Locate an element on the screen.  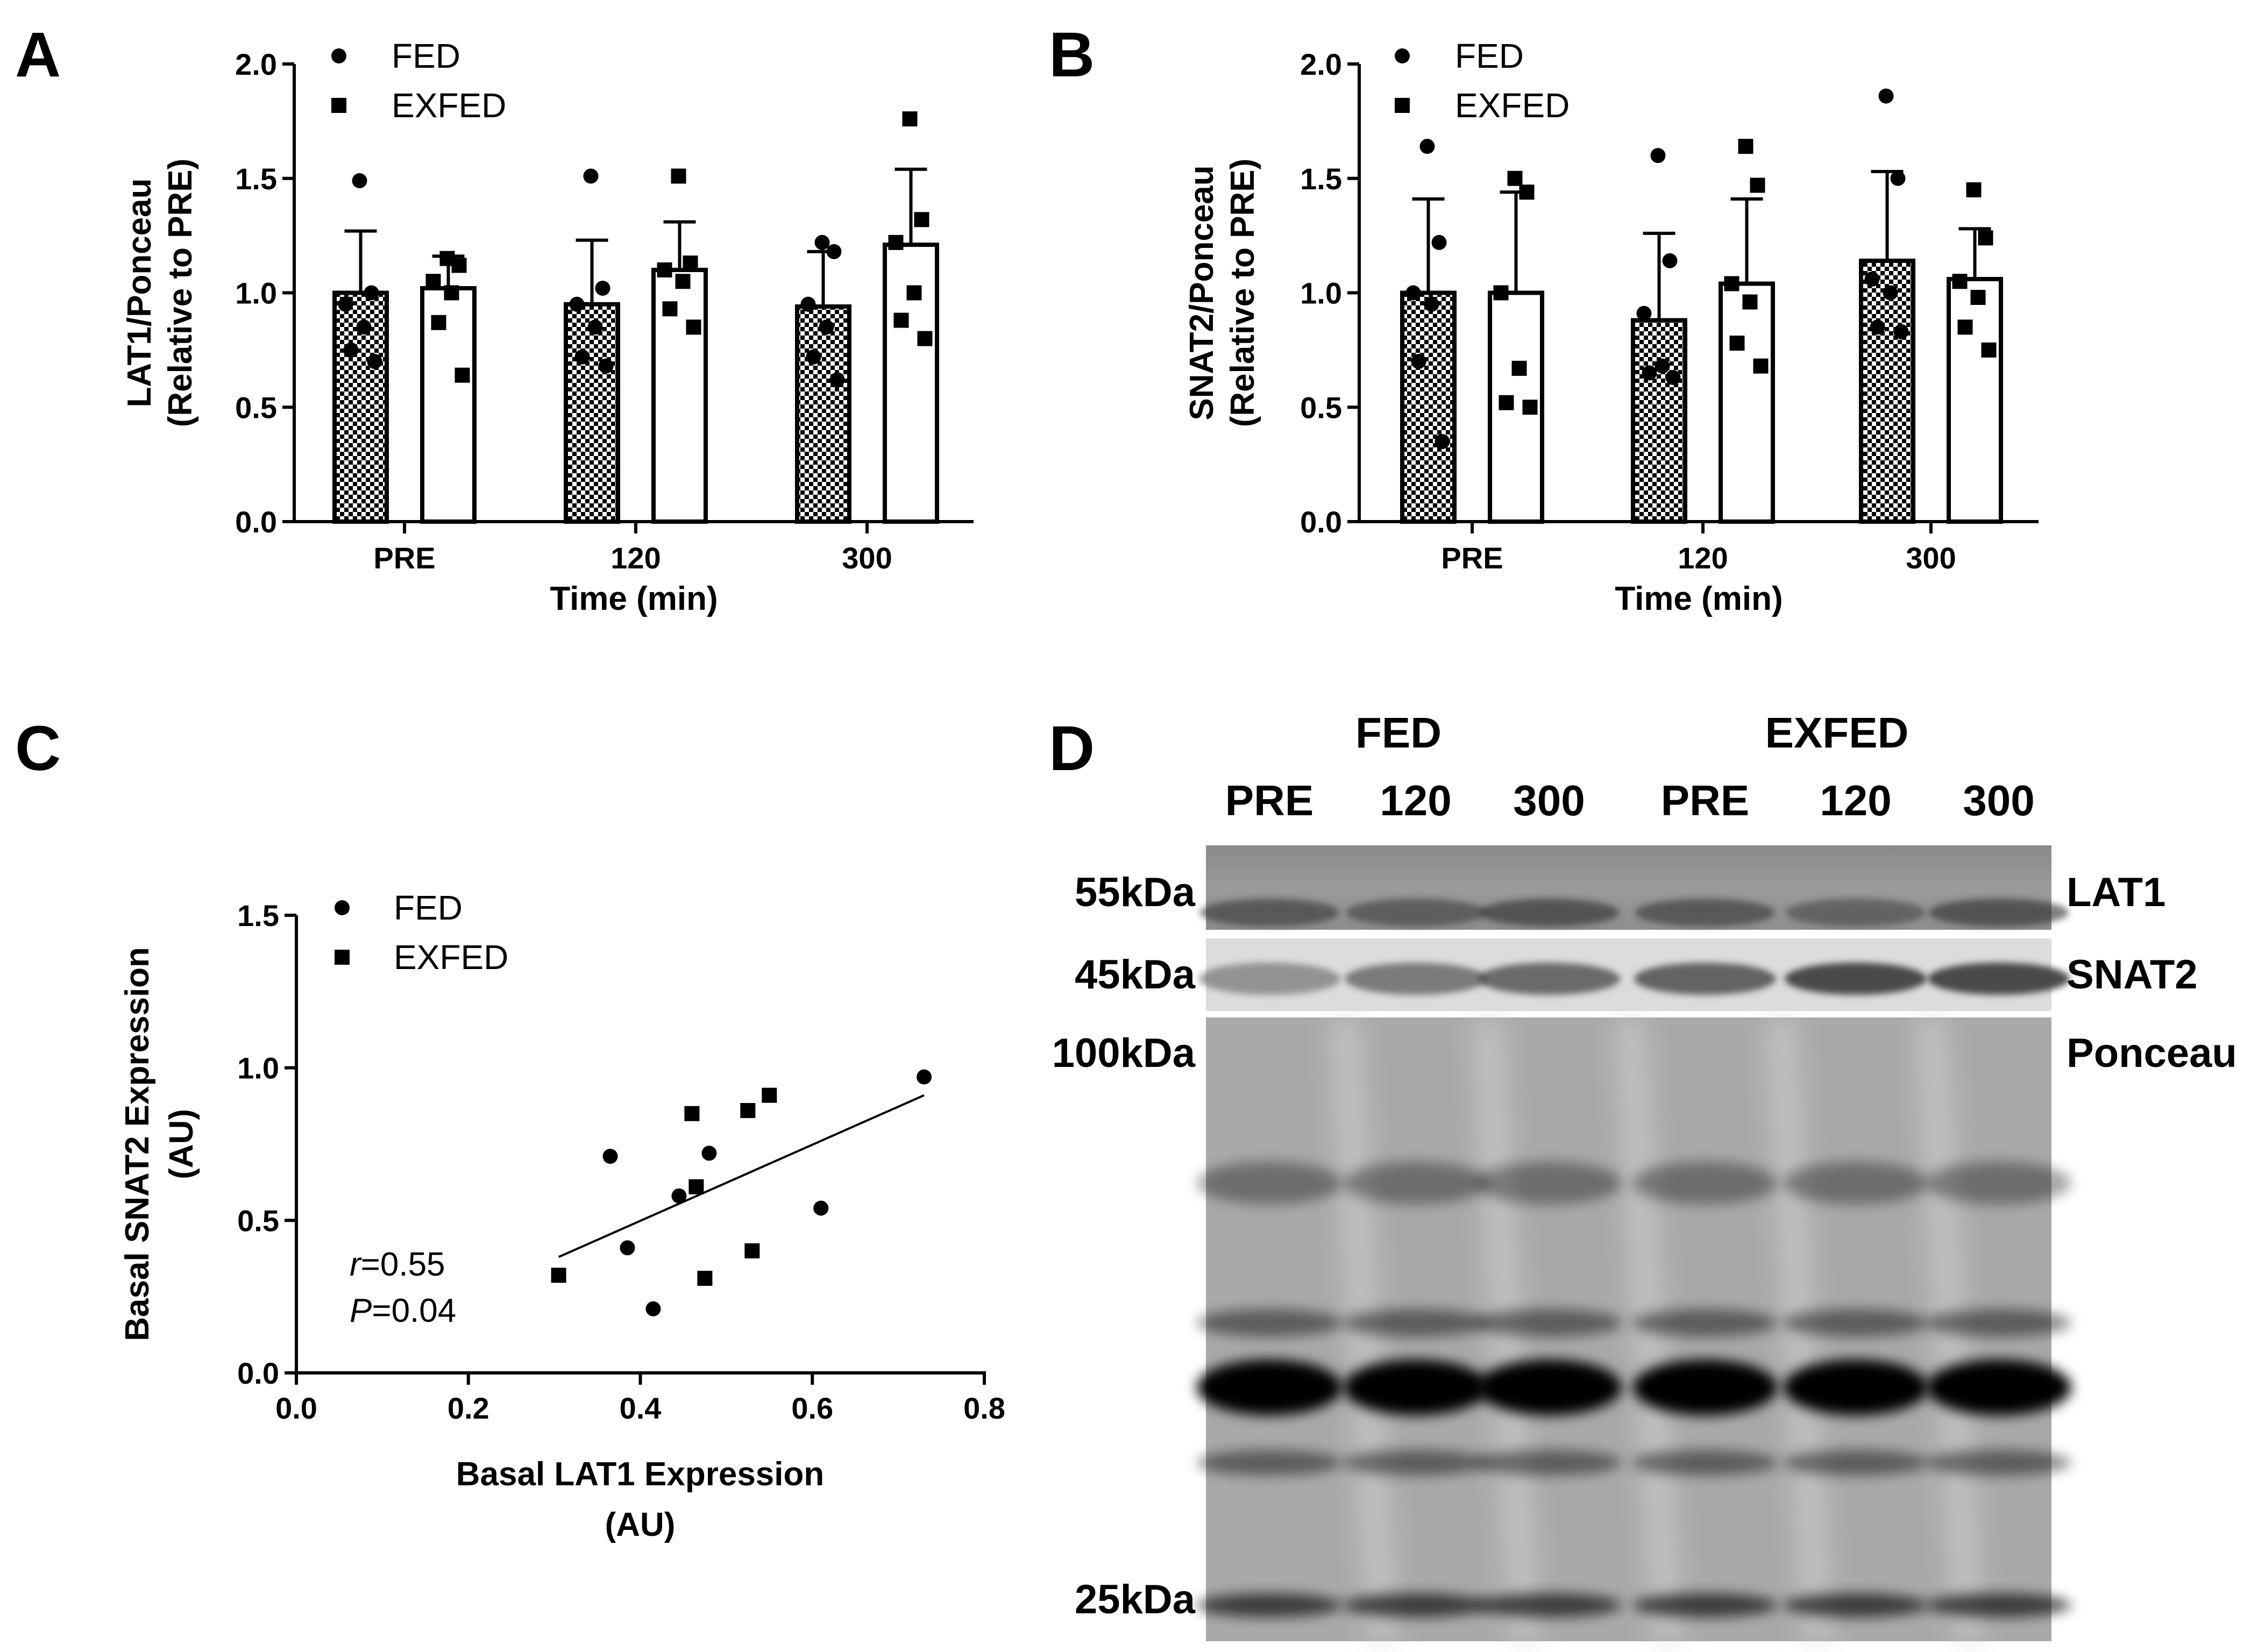
bar-fed-pre is located at coordinates (1428, 407).